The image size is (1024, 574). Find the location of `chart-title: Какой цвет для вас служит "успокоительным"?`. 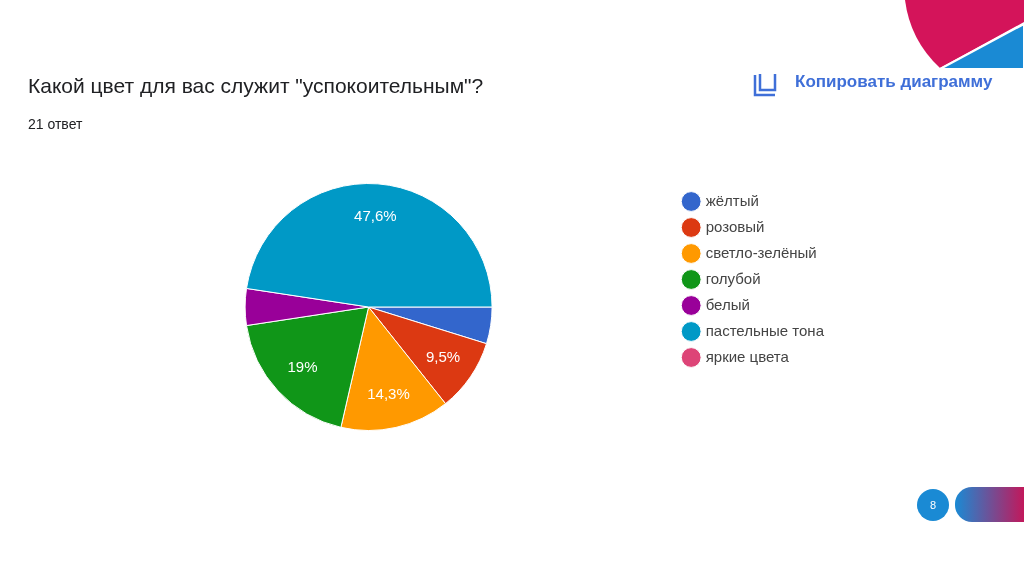

chart-title: Какой цвет для вас служит "успокоительным"? is located at coordinates (256, 86).